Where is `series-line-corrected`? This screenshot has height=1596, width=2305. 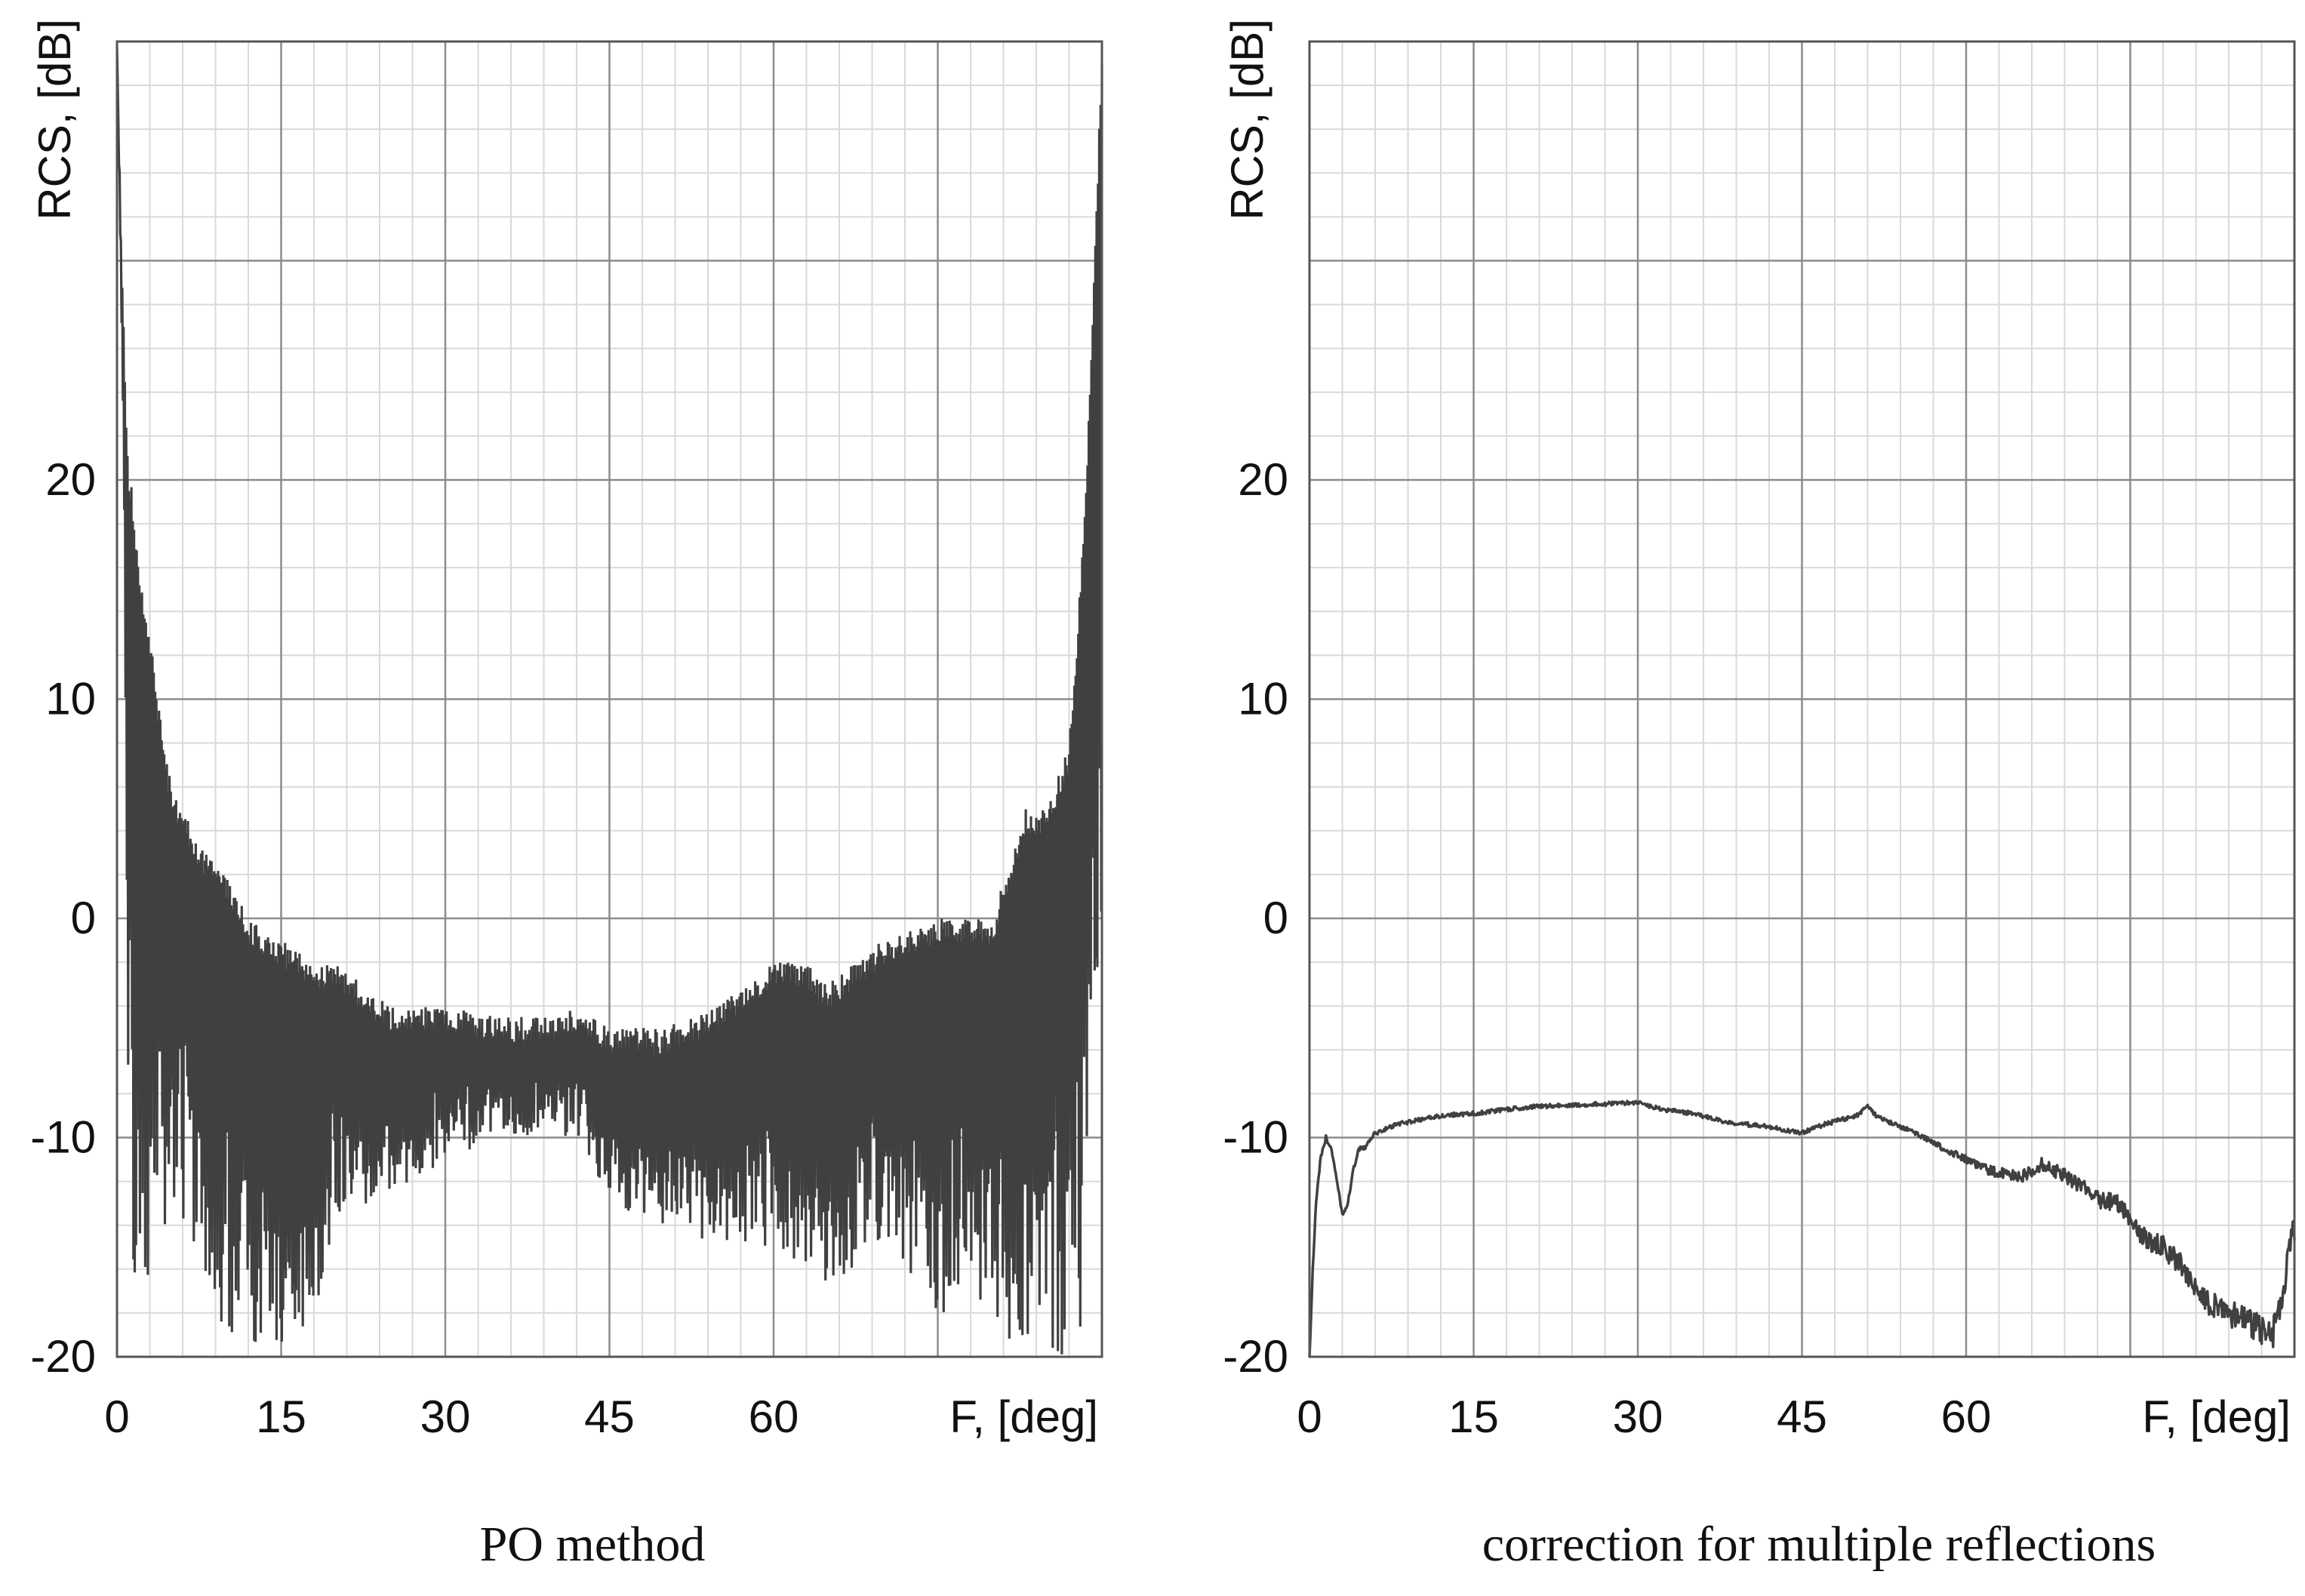
series-line-corrected is located at coordinates (1802, 1228).